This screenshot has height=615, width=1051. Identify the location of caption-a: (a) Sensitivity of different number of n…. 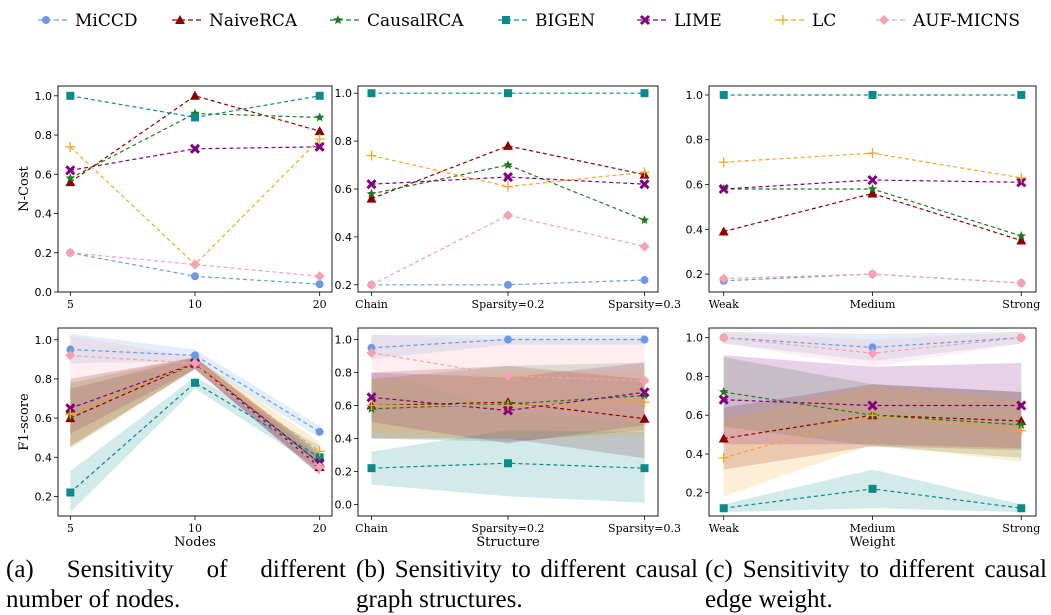
(176, 584).